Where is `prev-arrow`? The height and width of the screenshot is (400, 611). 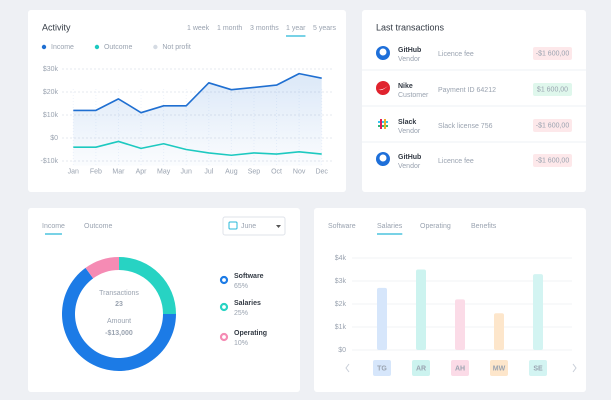 prev-arrow is located at coordinates (347, 368).